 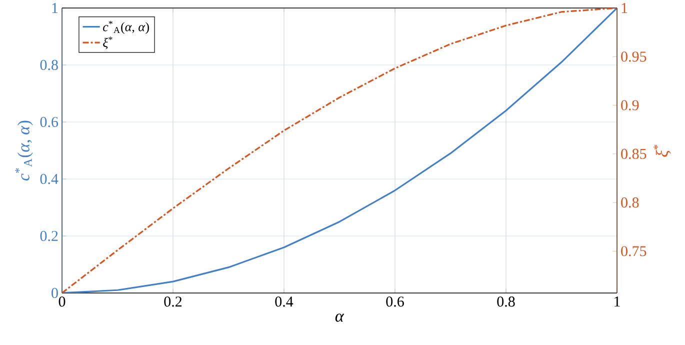 What do you see at coordinates (173, 301) in the screenshot?
I see `x-tick-label: 0.2` at bounding box center [173, 301].